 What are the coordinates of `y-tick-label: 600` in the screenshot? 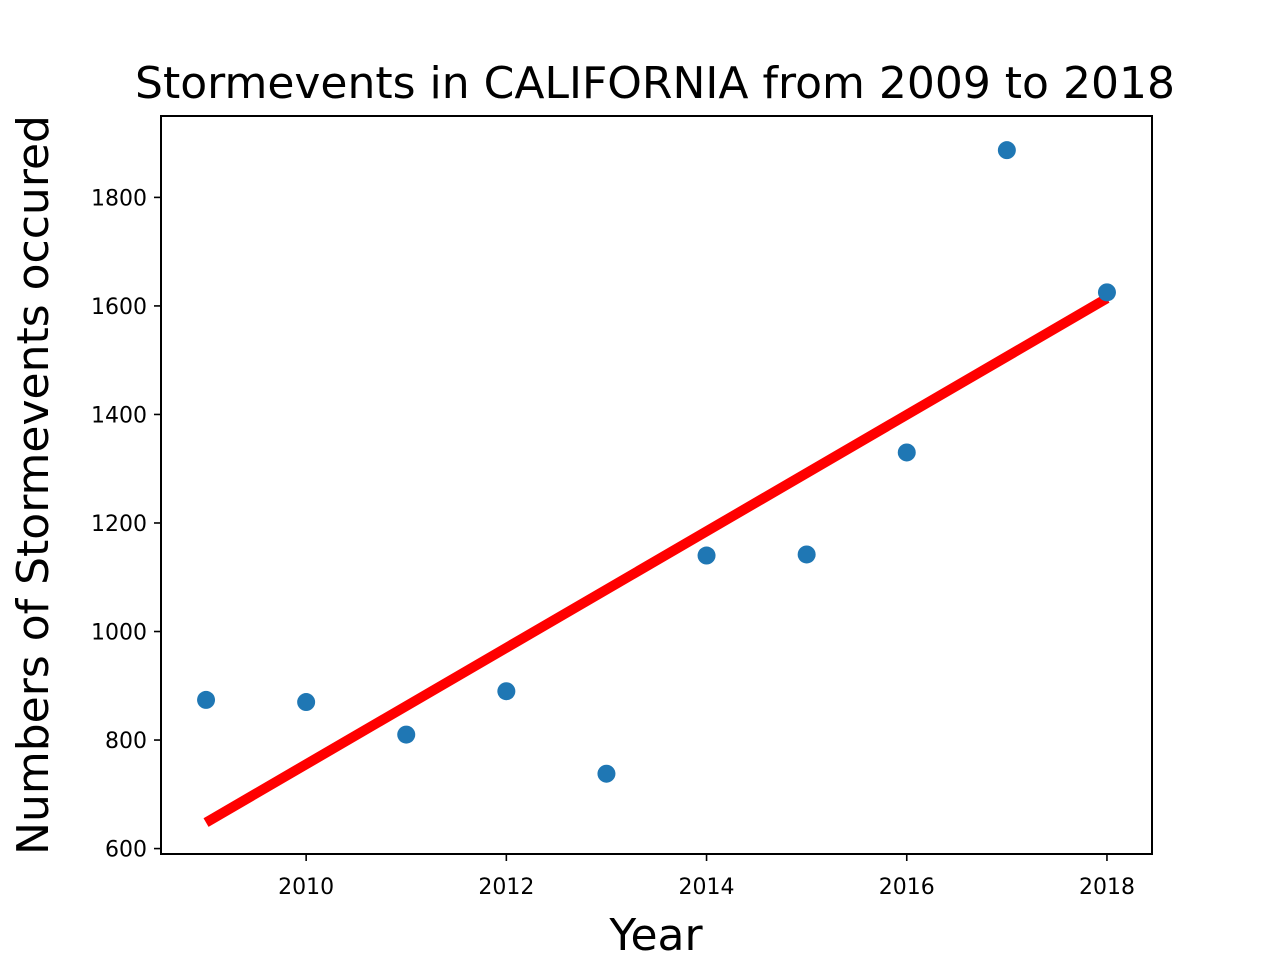 It's located at (126, 850).